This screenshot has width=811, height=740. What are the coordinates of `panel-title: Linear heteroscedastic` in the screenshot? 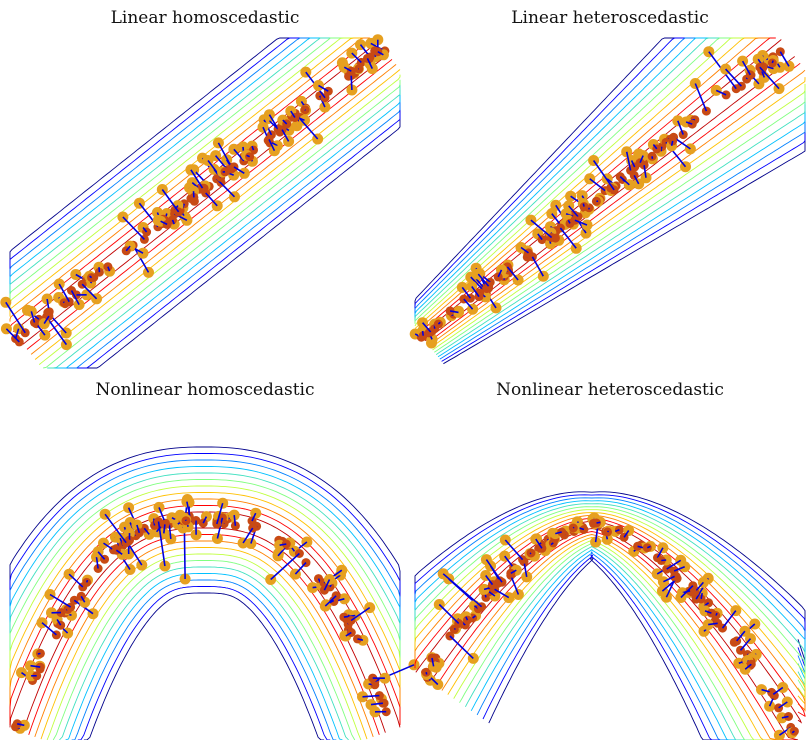 It's located at (610, 18).